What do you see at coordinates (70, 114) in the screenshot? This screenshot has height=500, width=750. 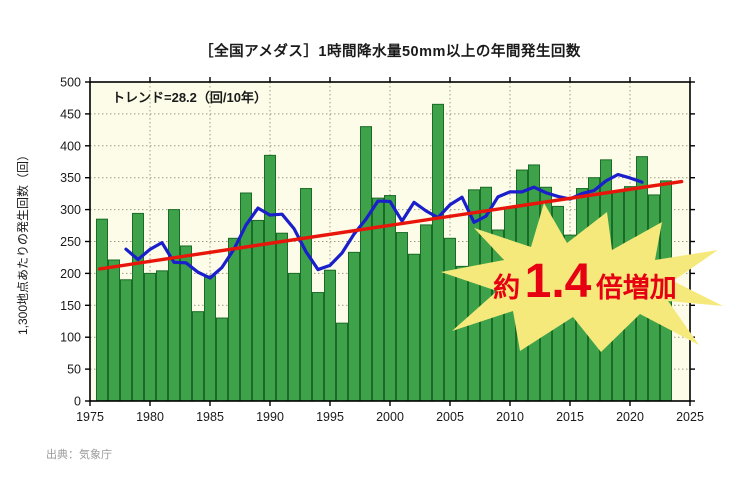 I see `y-tick-label: 450` at bounding box center [70, 114].